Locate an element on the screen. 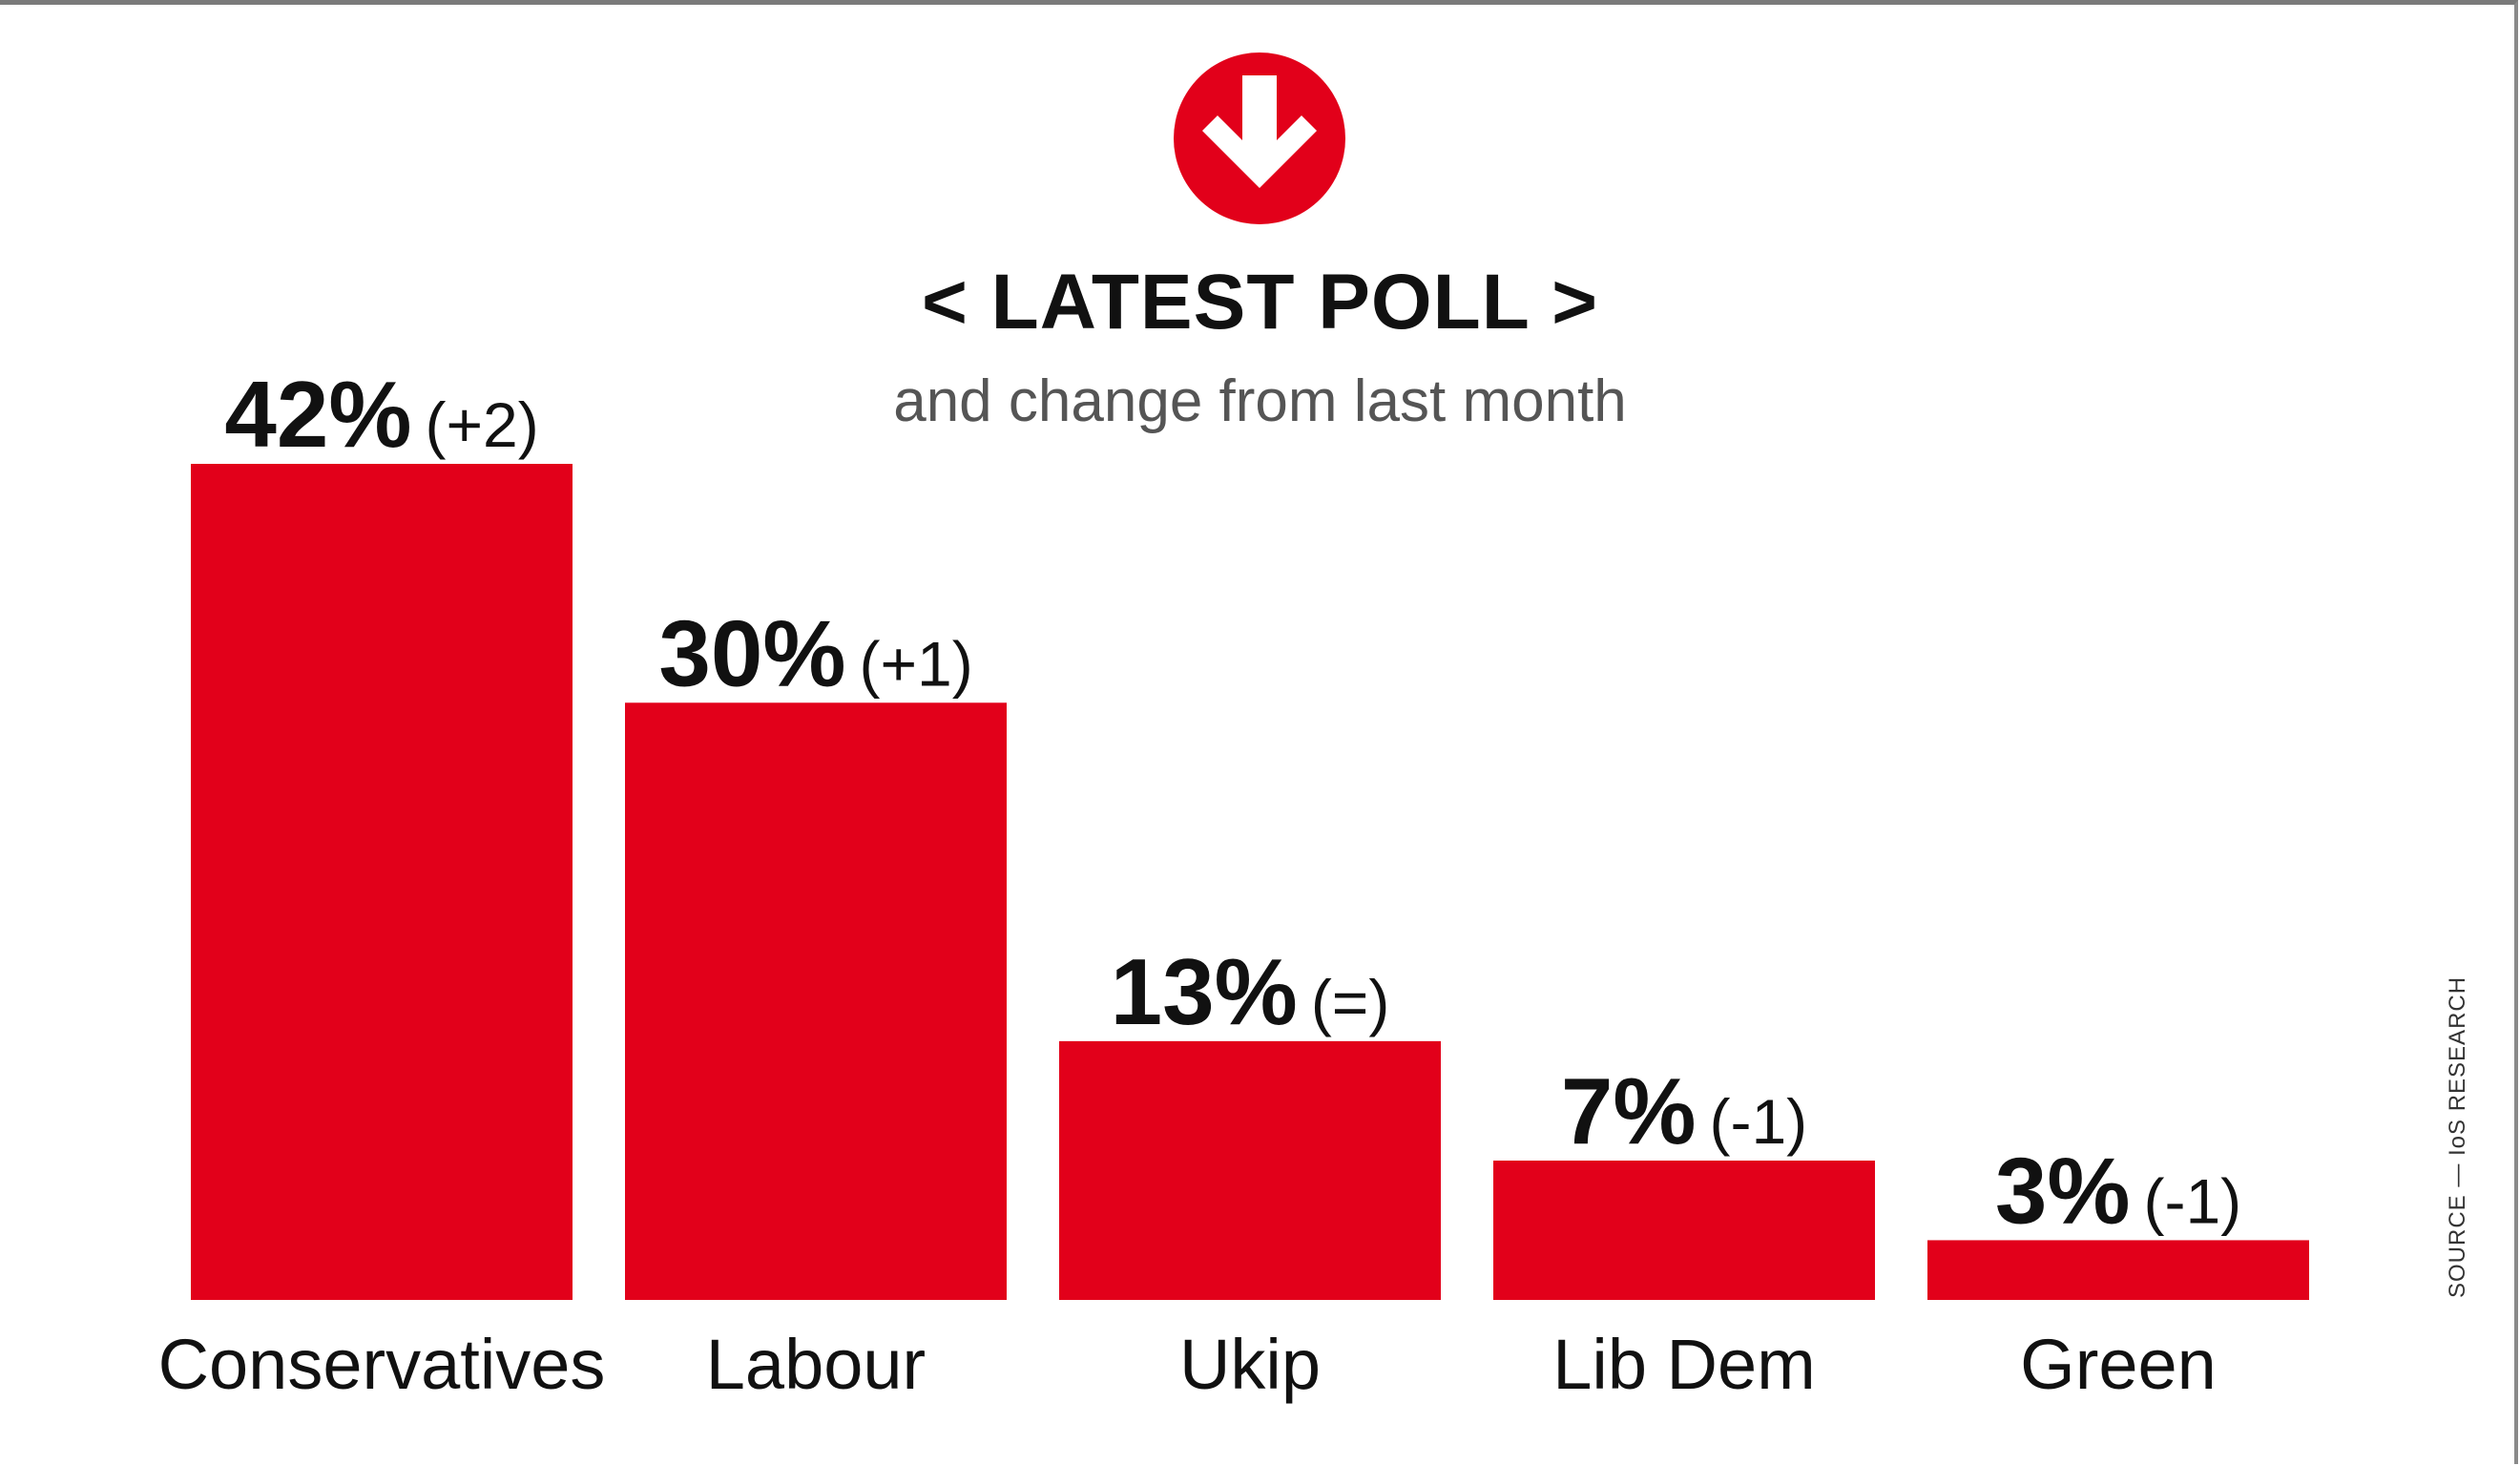 This screenshot has width=2520, height=1466. value-label: 13% is located at coordinates (1205, 991).